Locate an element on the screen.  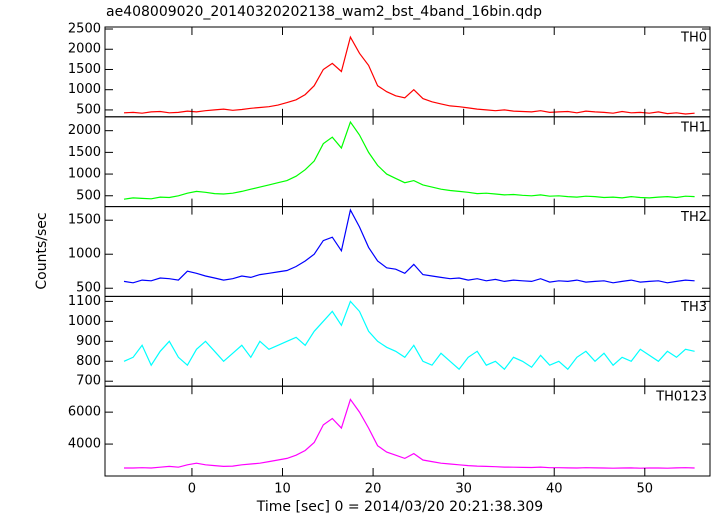
x-tick-label: 20 is located at coordinates (373, 489).